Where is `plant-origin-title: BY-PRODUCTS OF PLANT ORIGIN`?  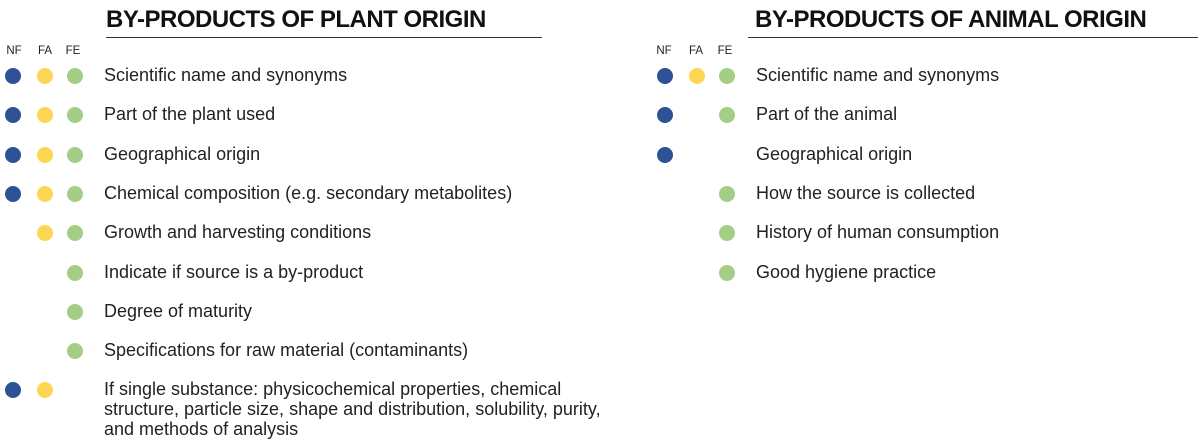
plant-origin-title: BY-PRODUCTS OF PLANT ORIGIN is located at coordinates (296, 19).